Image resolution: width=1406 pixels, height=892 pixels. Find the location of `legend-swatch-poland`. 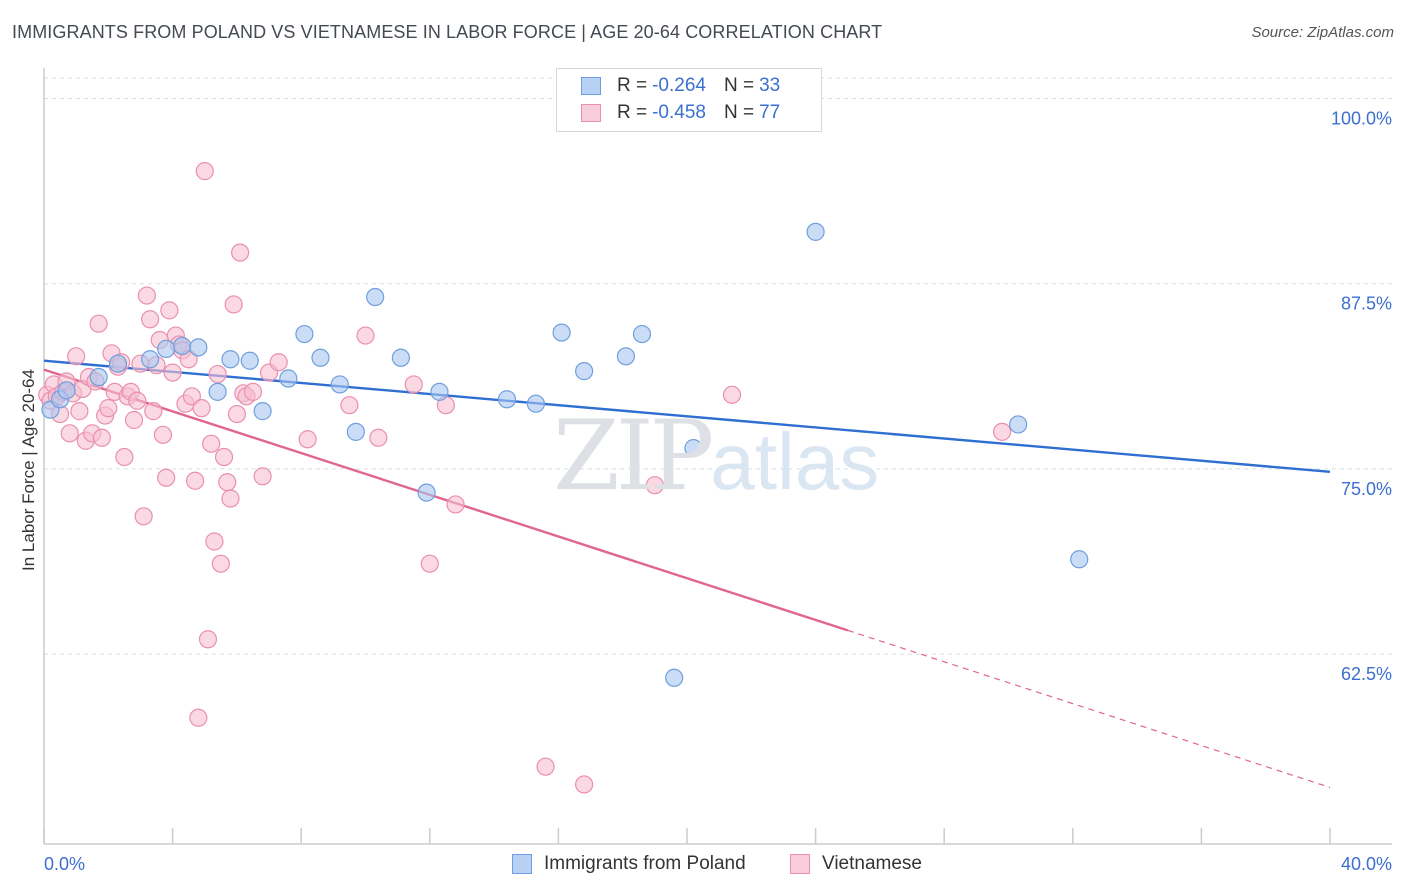

legend-swatch-poland is located at coordinates (591, 86).